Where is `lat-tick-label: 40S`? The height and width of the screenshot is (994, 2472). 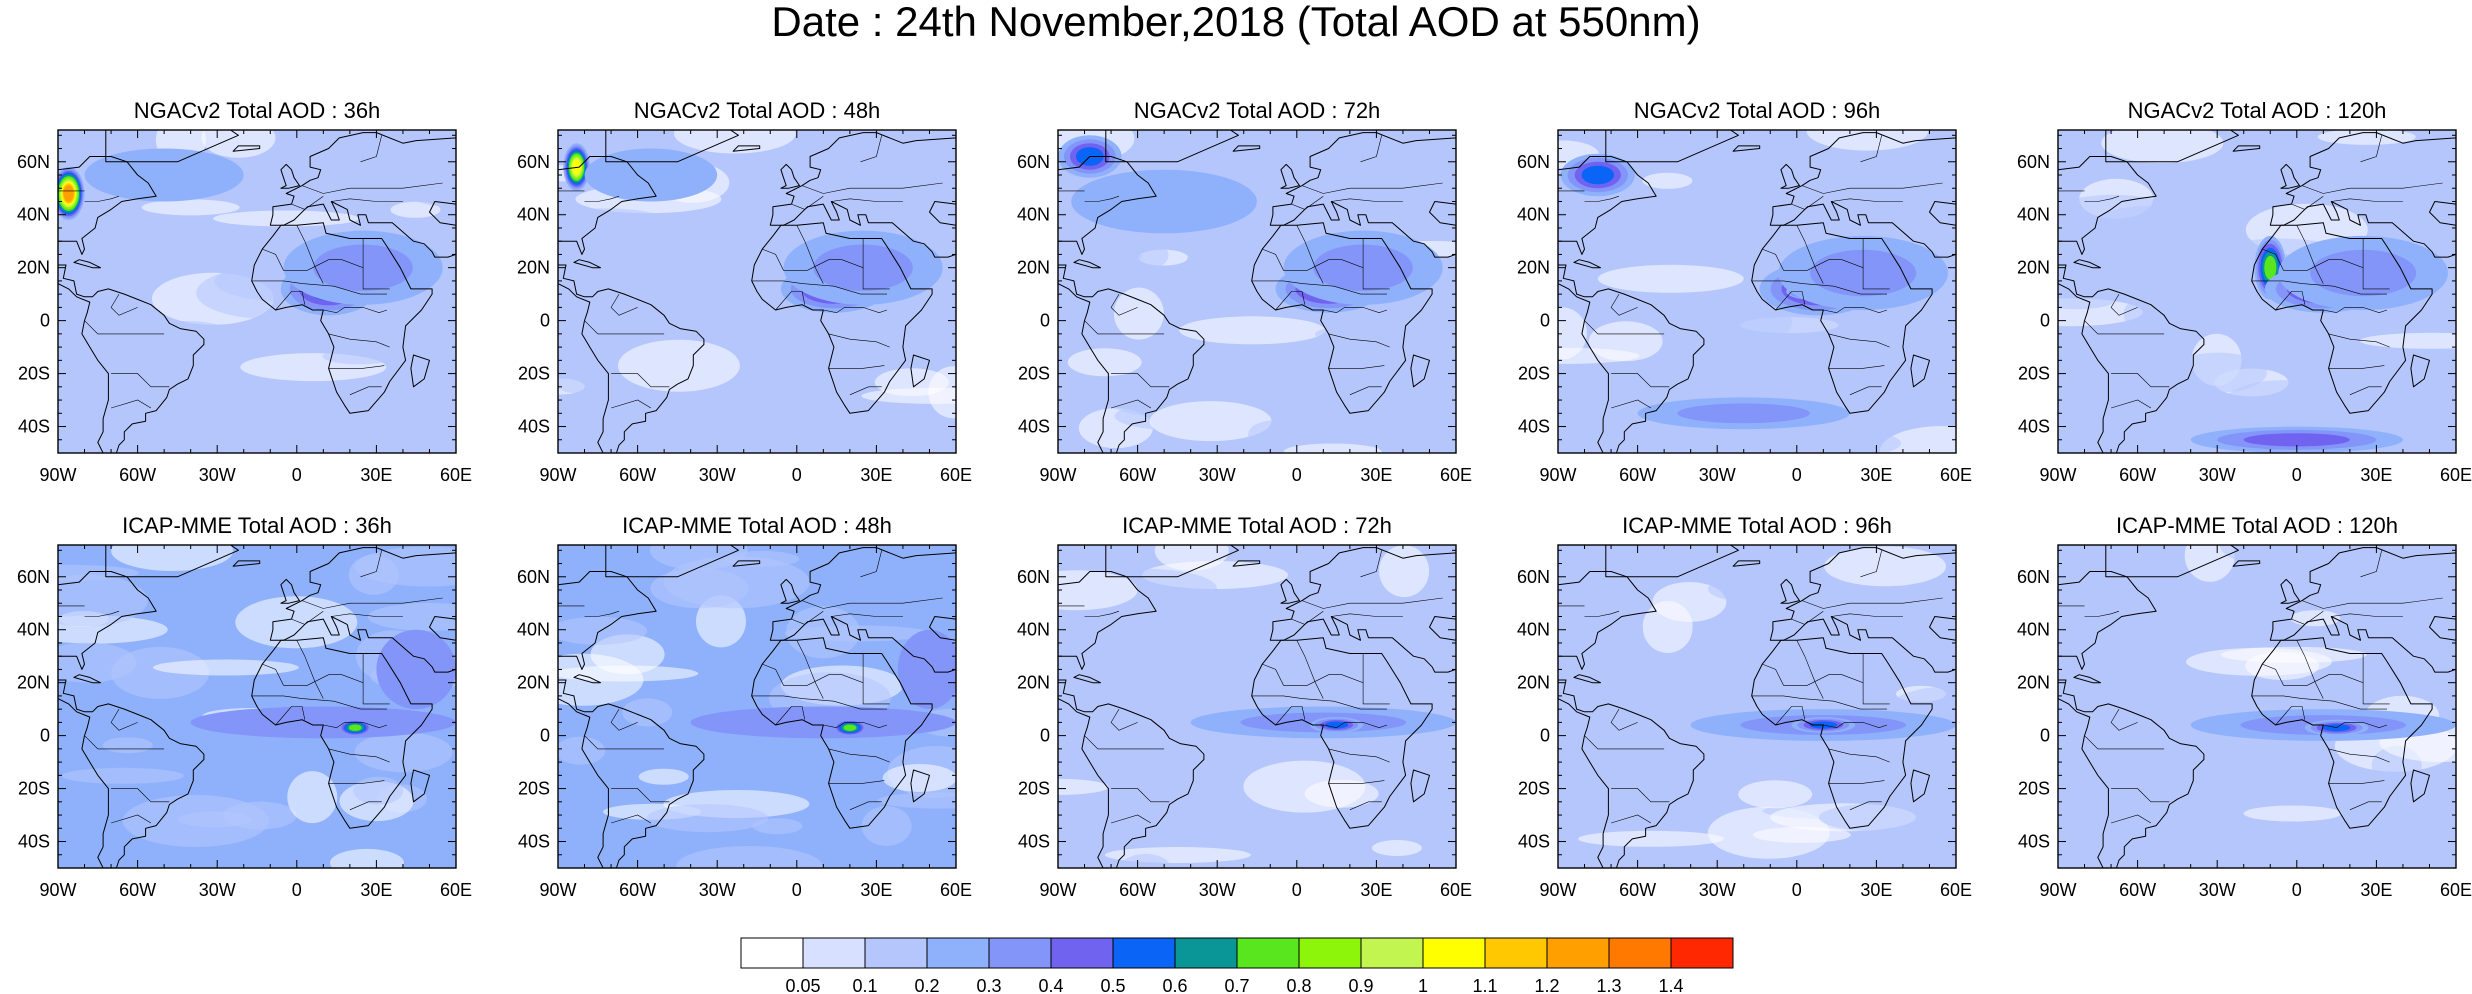 lat-tick-label: 40S is located at coordinates (1034, 427).